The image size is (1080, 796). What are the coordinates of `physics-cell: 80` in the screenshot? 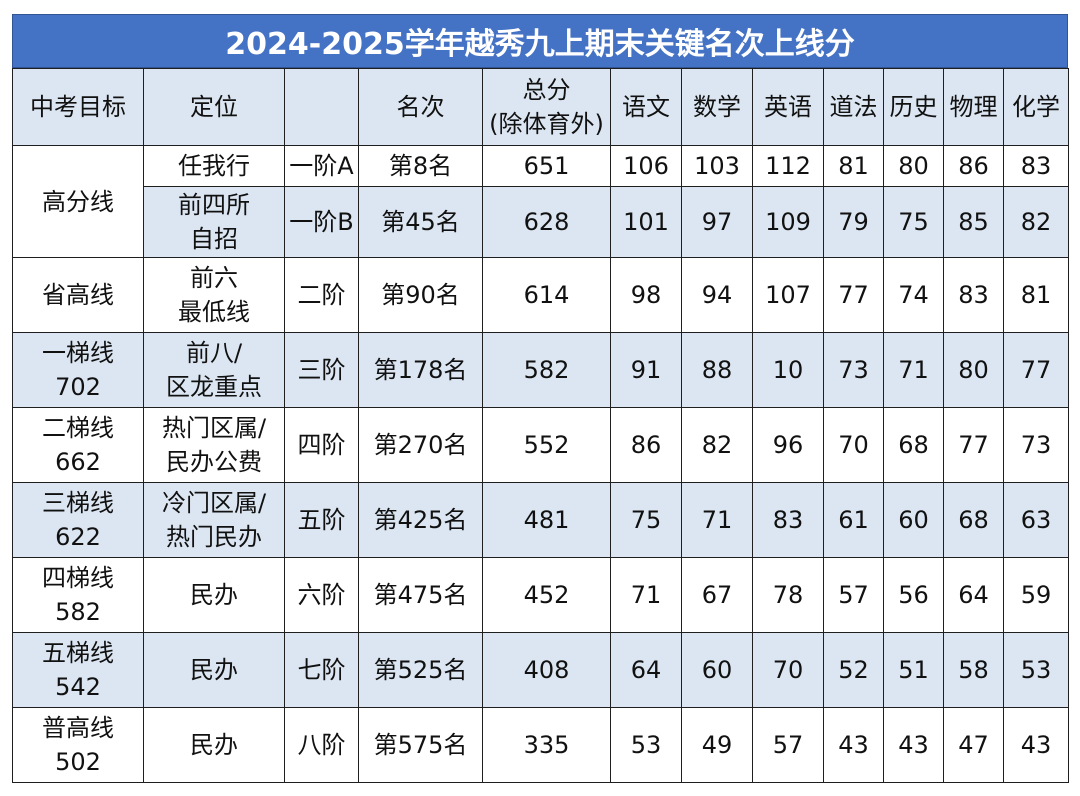 It's located at (973, 370).